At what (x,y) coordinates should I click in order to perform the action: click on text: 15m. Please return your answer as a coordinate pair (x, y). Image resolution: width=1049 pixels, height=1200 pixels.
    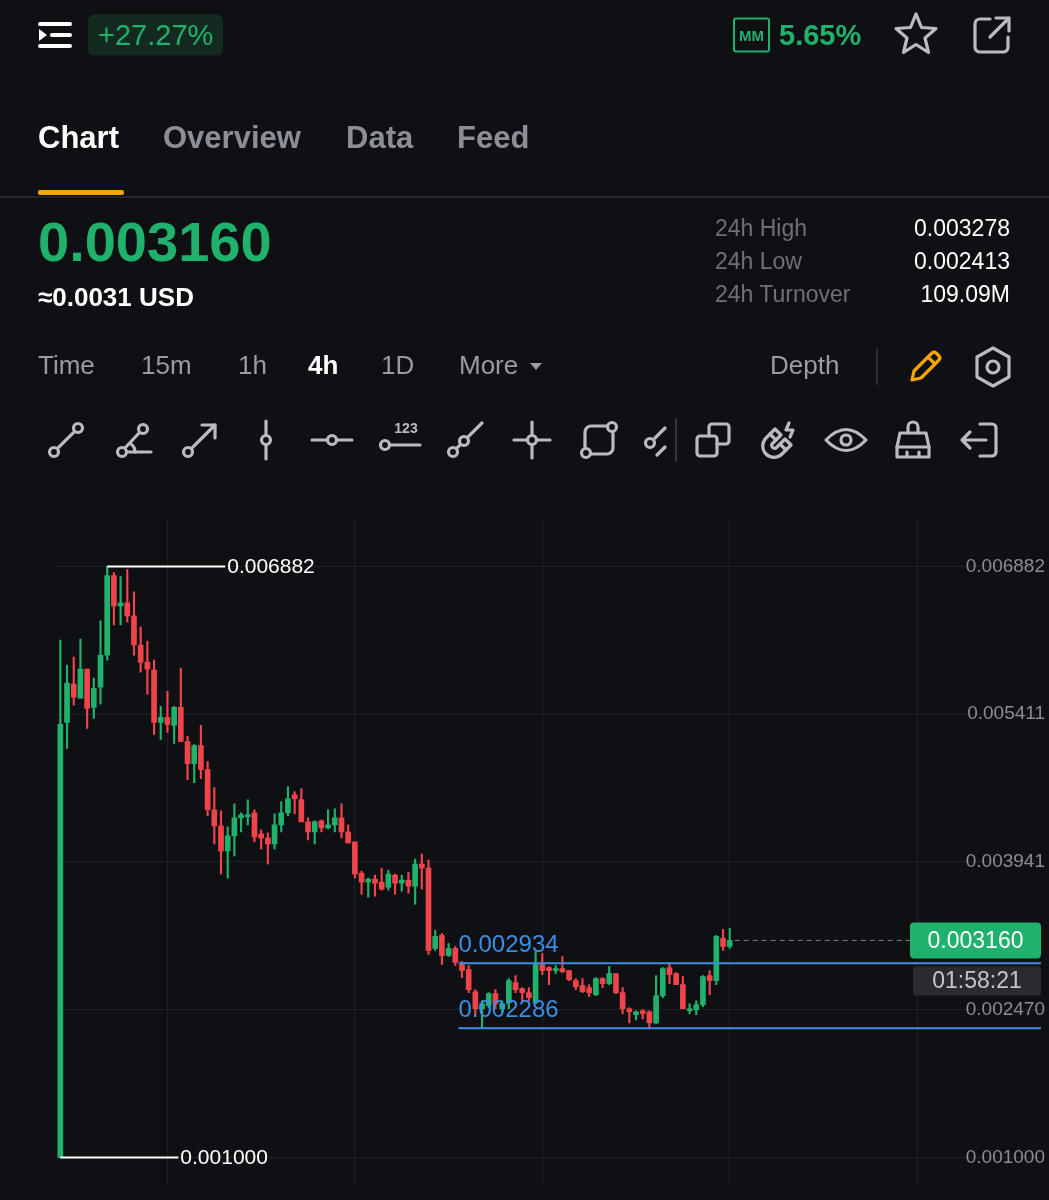
    Looking at the image, I should click on (166, 365).